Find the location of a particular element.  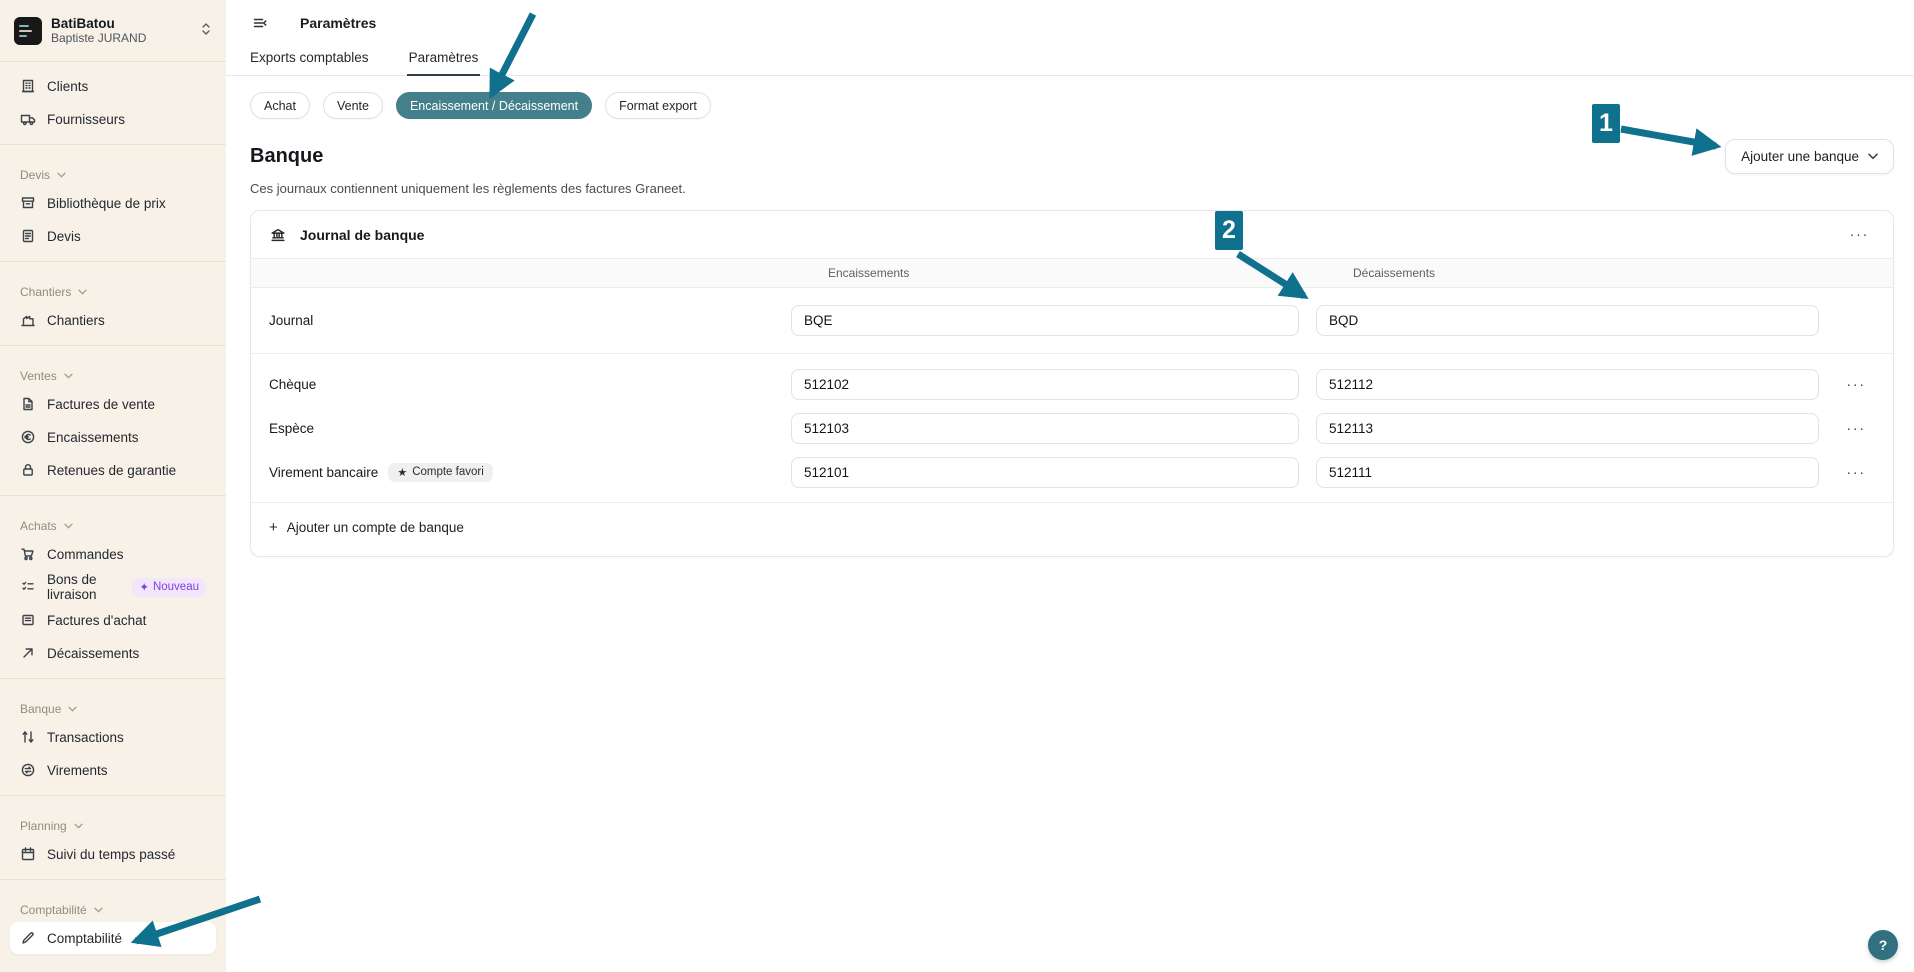

page-title: Paramètres is located at coordinates (338, 23).